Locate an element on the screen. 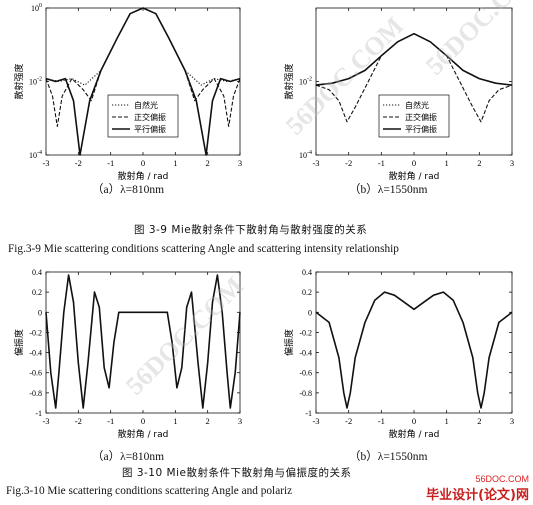  logo-url: 56DOC.COM is located at coordinates (502, 479).